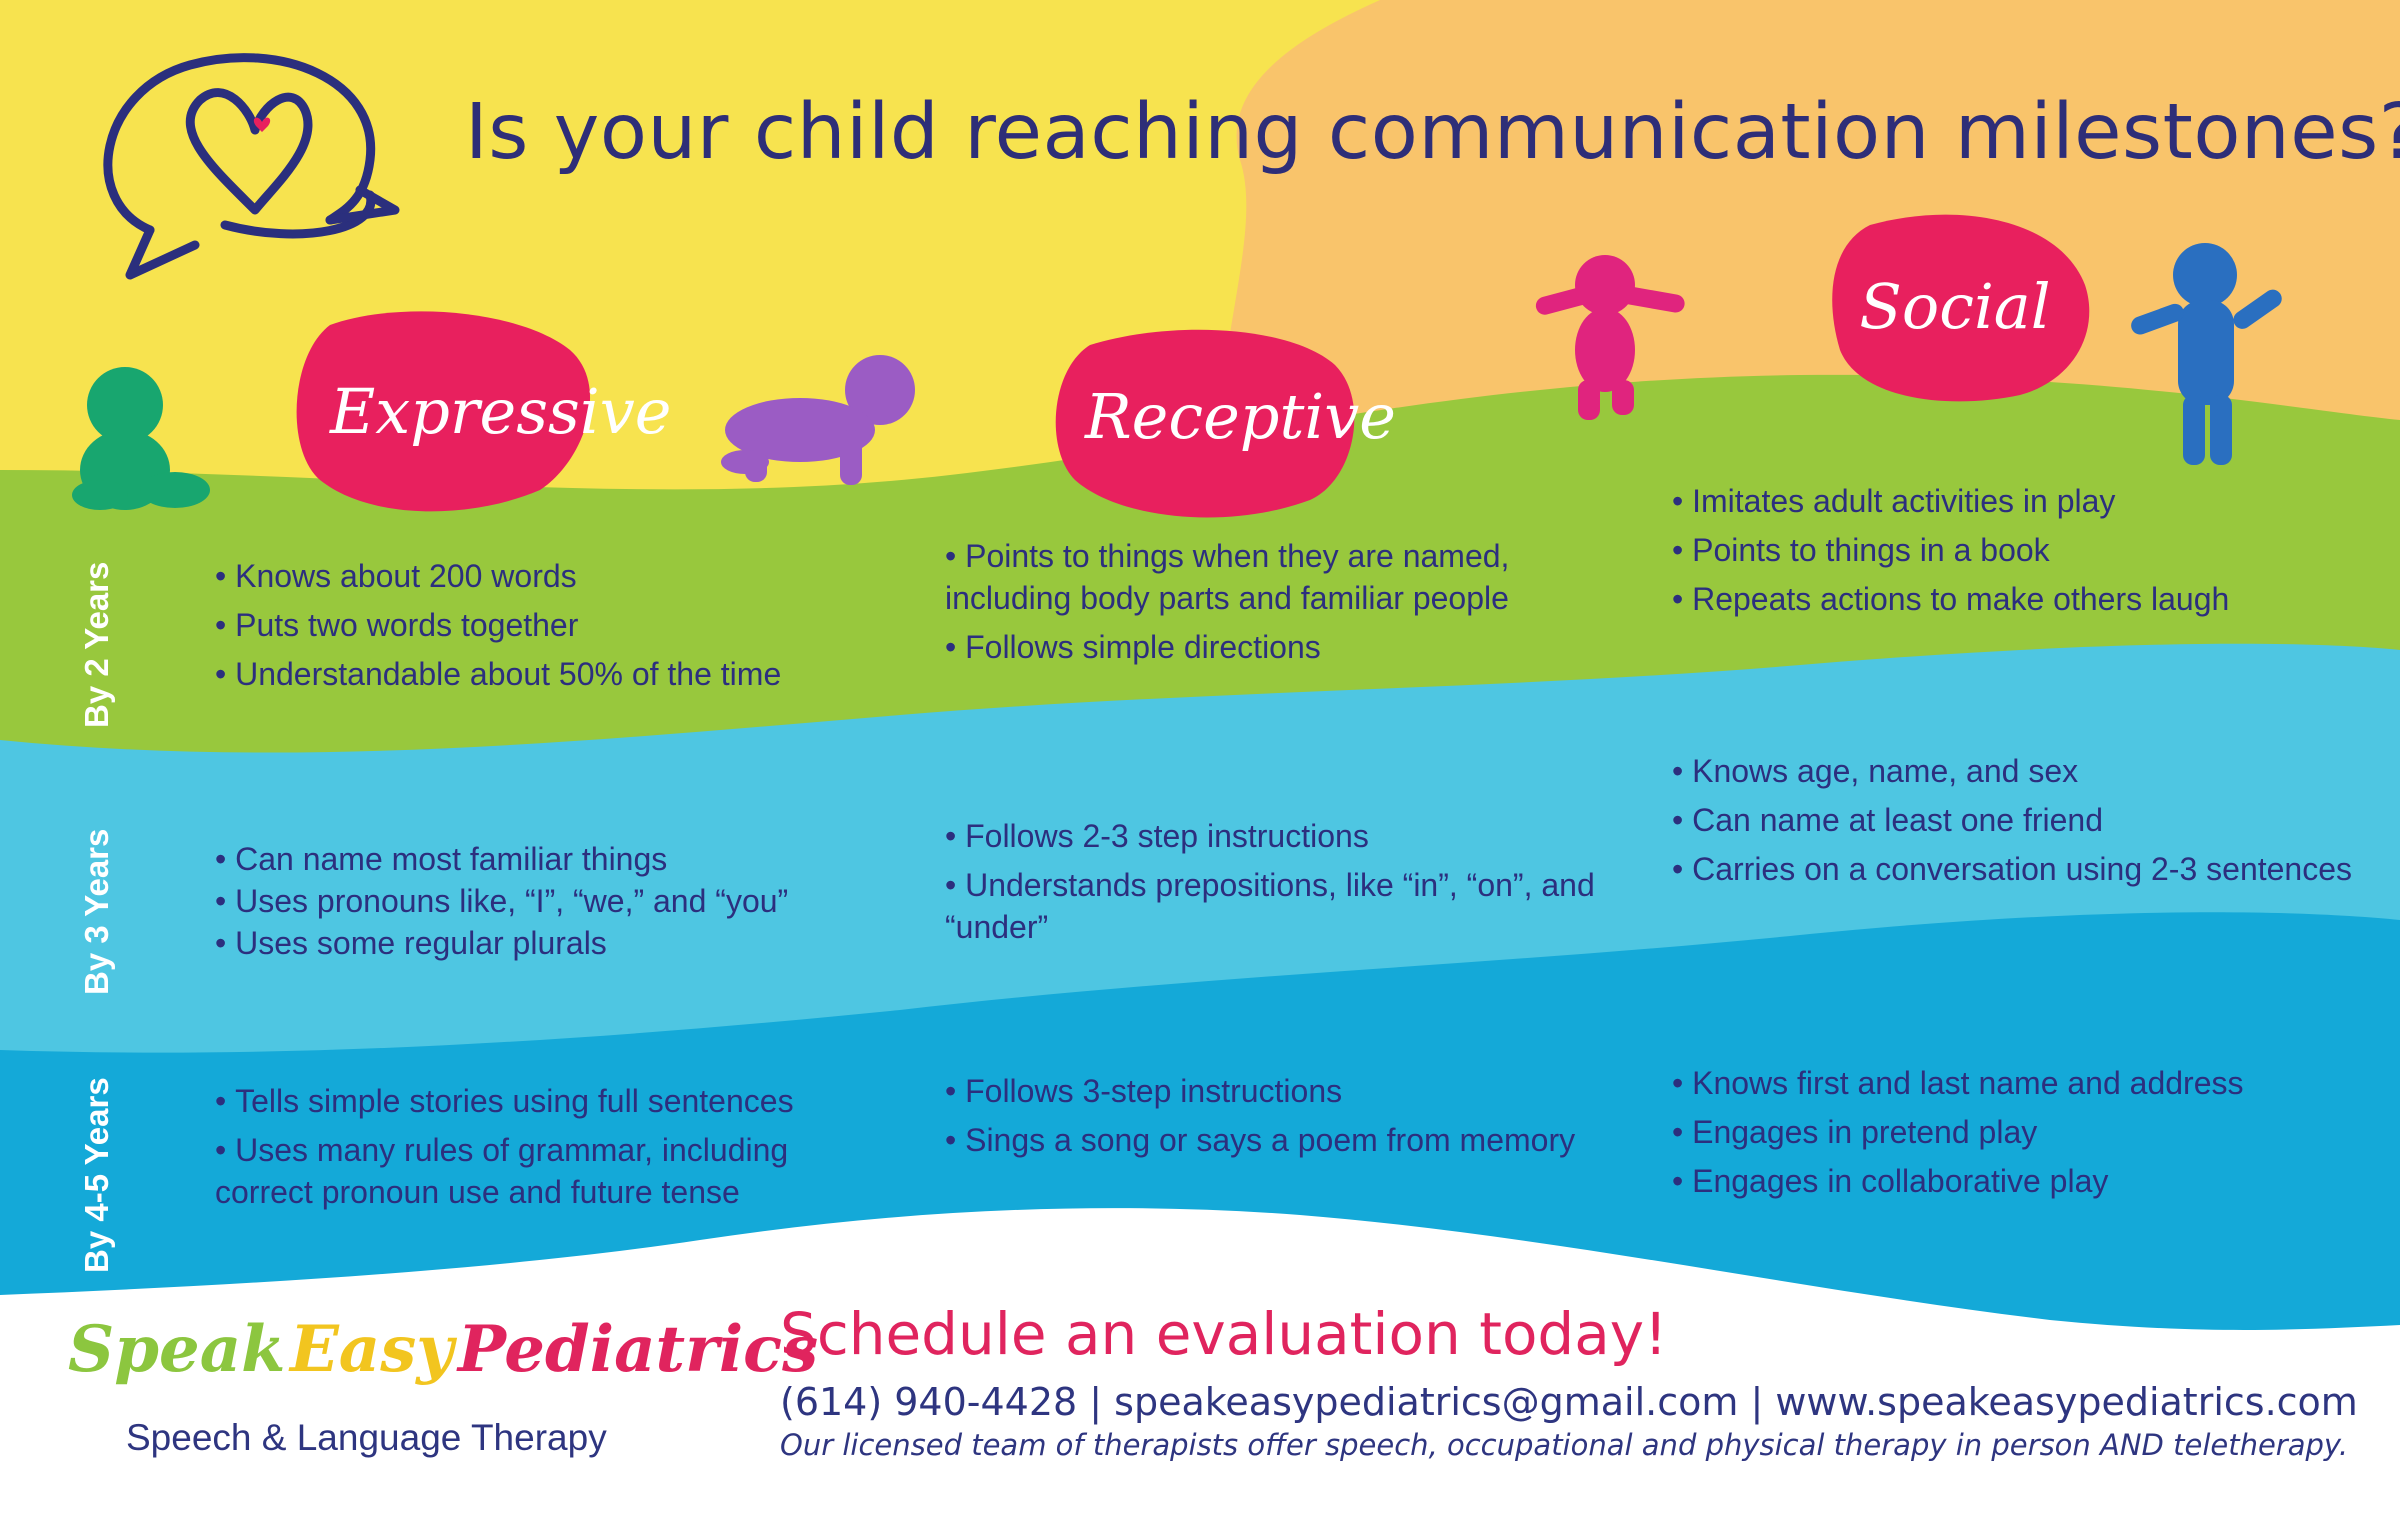 This screenshot has height=1518, width=2400. What do you see at coordinates (638, 1349) in the screenshot?
I see `logo-word-pediatrics: Pediatrics` at bounding box center [638, 1349].